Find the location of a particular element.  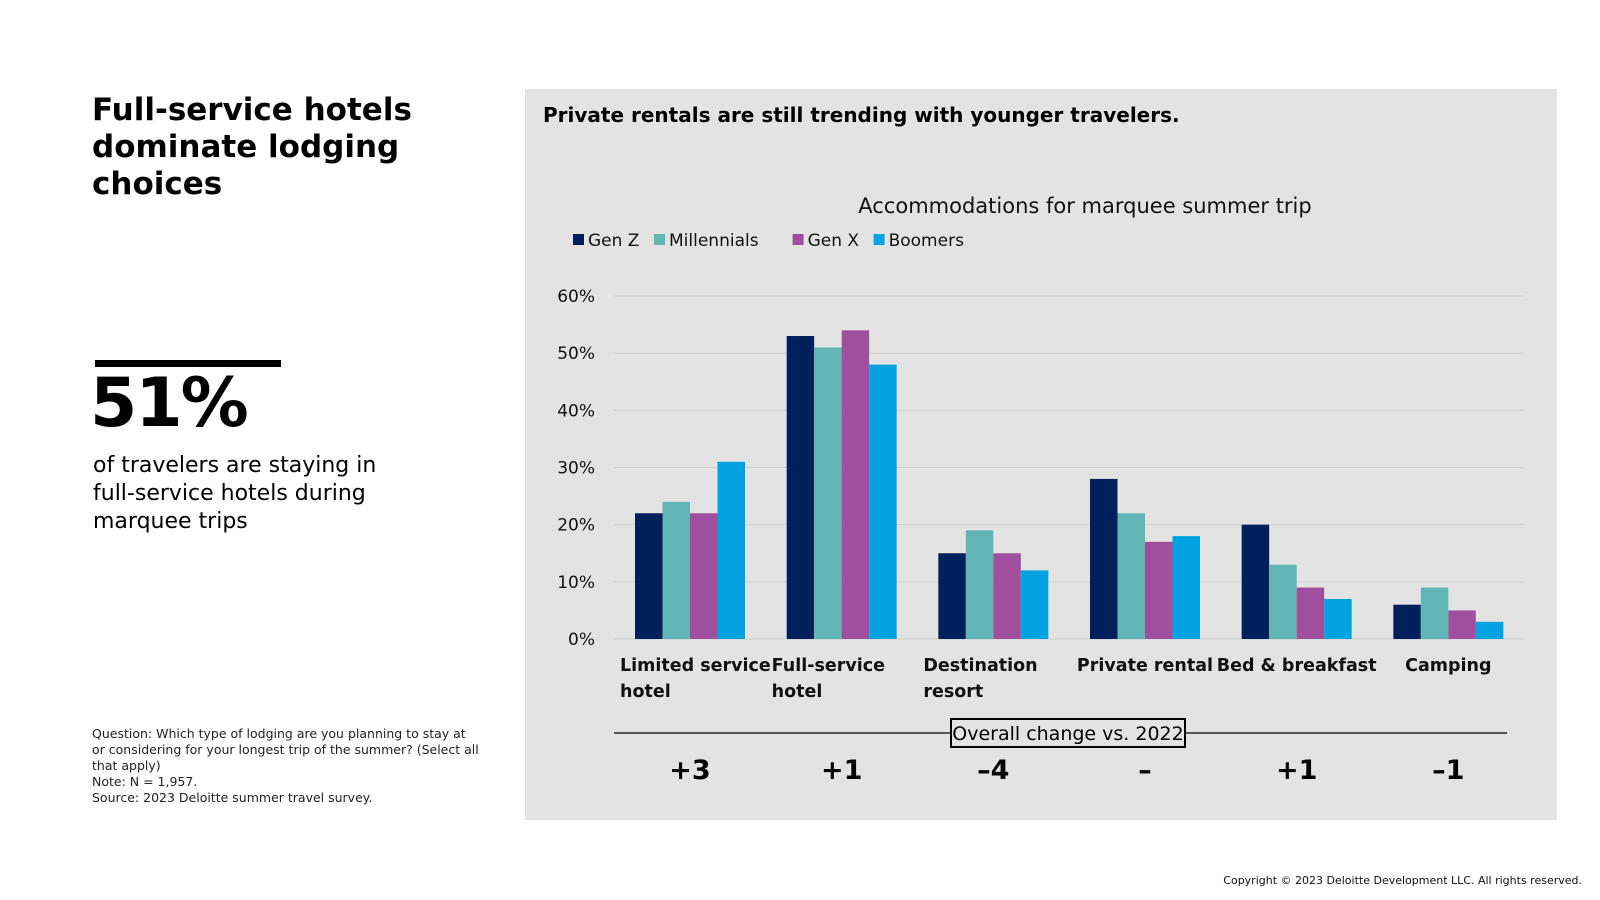

legend-label-0: Gen Z is located at coordinates (613, 241).